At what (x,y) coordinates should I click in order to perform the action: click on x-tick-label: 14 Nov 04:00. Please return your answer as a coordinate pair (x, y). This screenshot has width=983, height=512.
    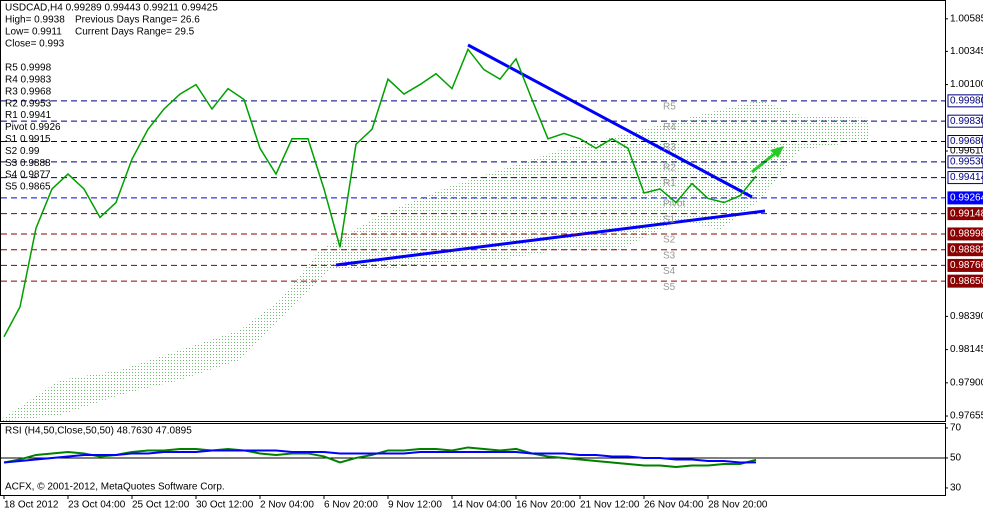
    Looking at the image, I should click on (482, 505).